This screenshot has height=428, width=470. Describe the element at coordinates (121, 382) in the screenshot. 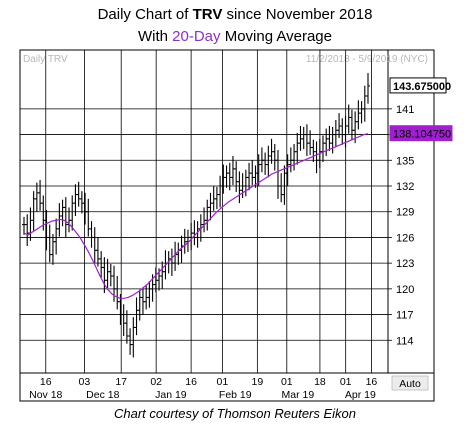

I see `x-day-label: 17` at that location.